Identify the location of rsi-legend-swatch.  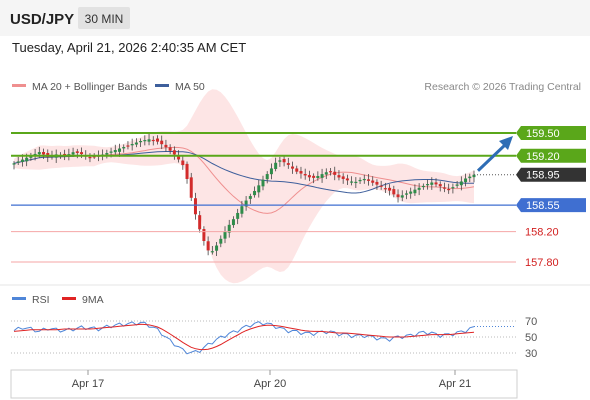
(19, 298).